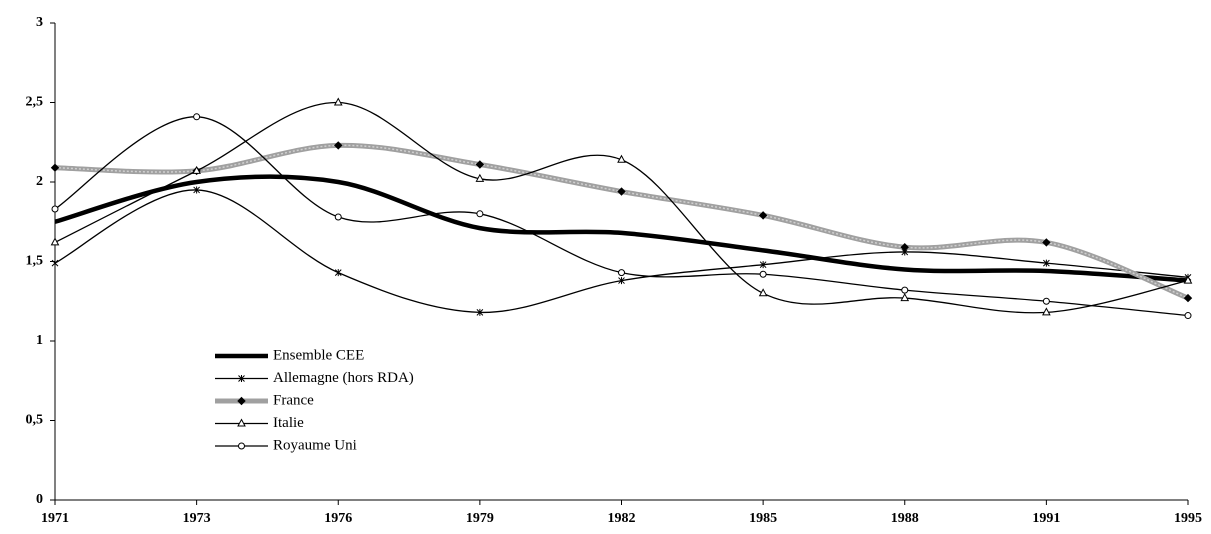  What do you see at coordinates (55, 518) in the screenshot?
I see `x-tick-label: 1971` at bounding box center [55, 518].